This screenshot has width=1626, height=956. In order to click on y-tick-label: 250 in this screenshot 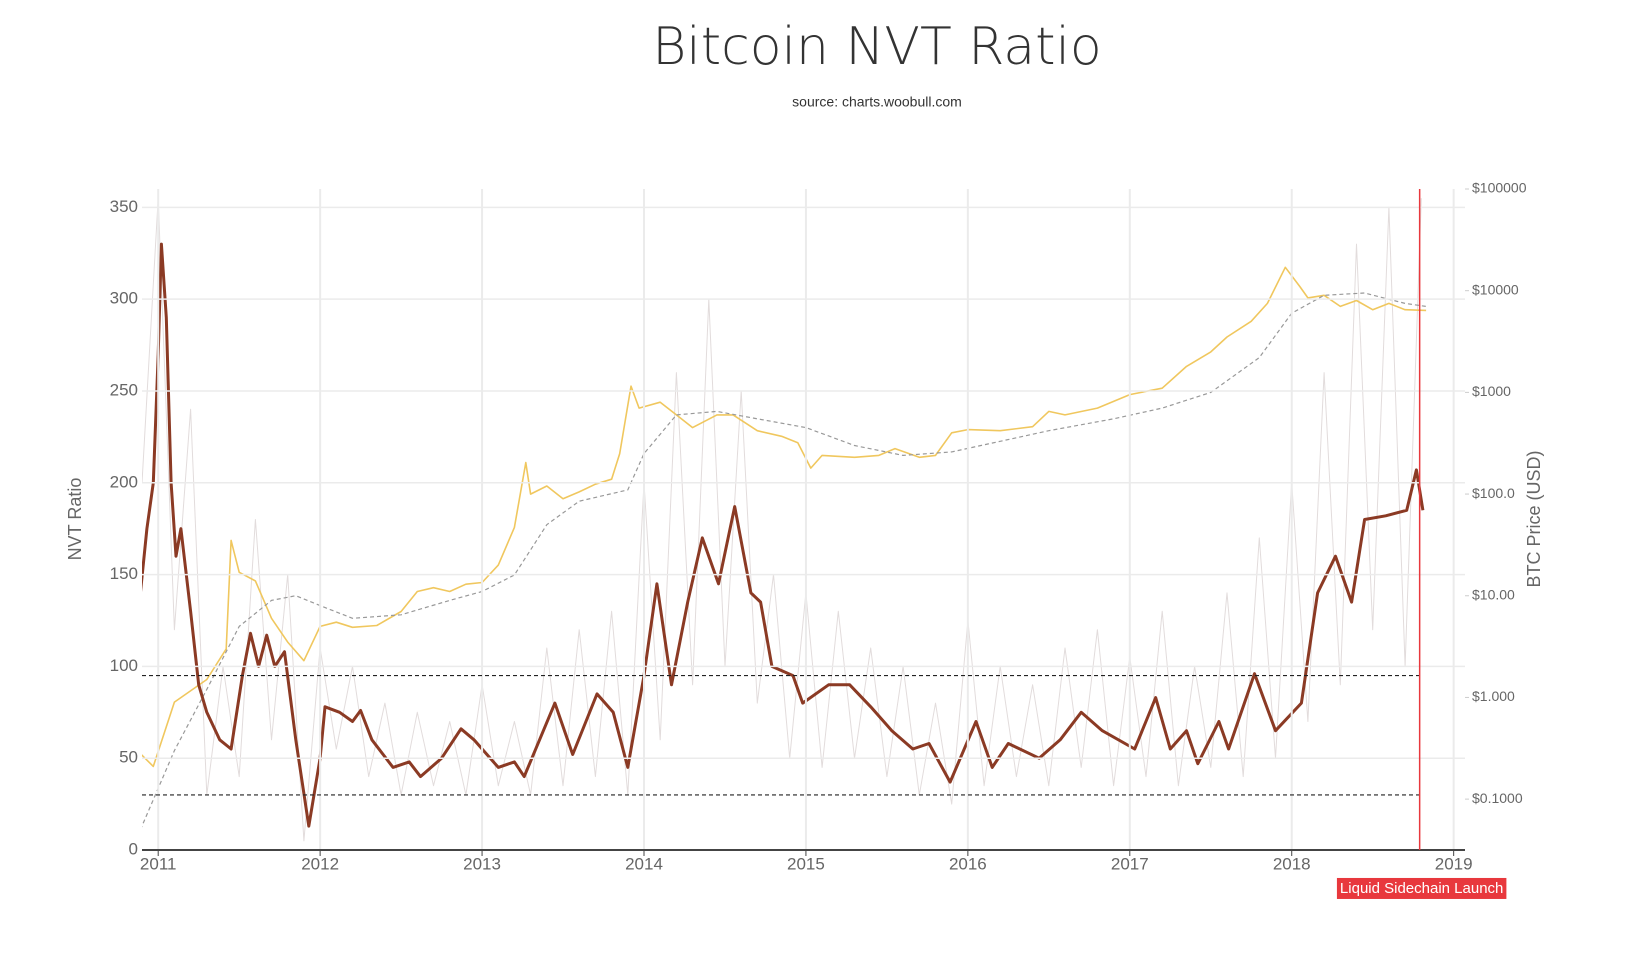, I will do `click(124, 389)`.